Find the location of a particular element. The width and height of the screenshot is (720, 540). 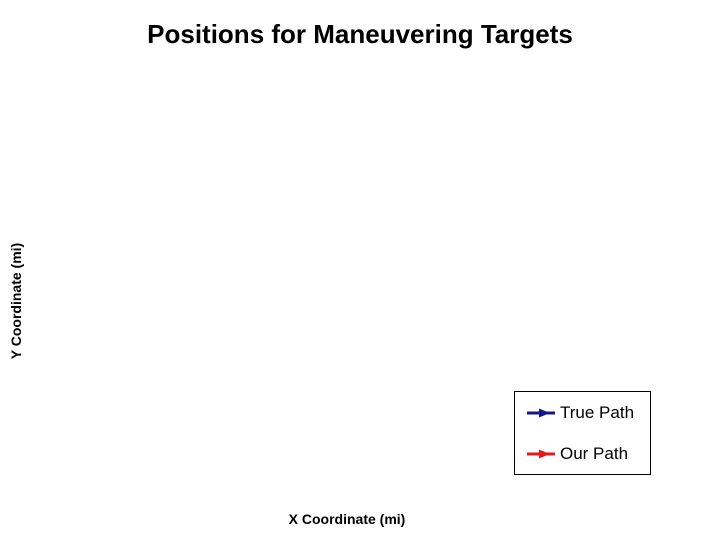

legend-label-our-path: Our Path is located at coordinates (594, 453).